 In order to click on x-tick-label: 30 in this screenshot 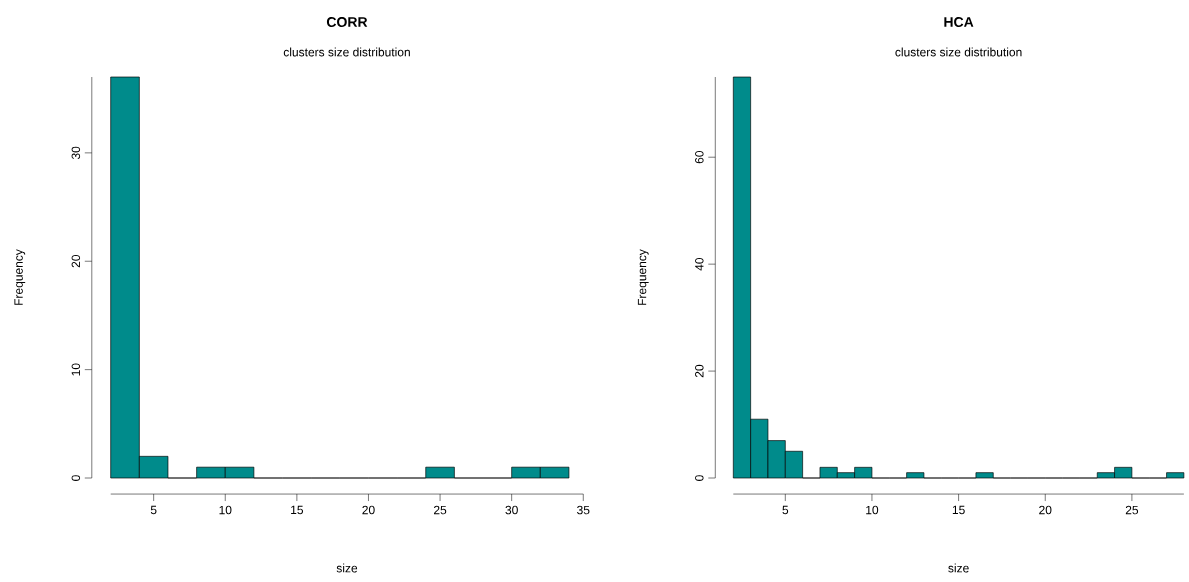, I will do `click(511, 510)`.